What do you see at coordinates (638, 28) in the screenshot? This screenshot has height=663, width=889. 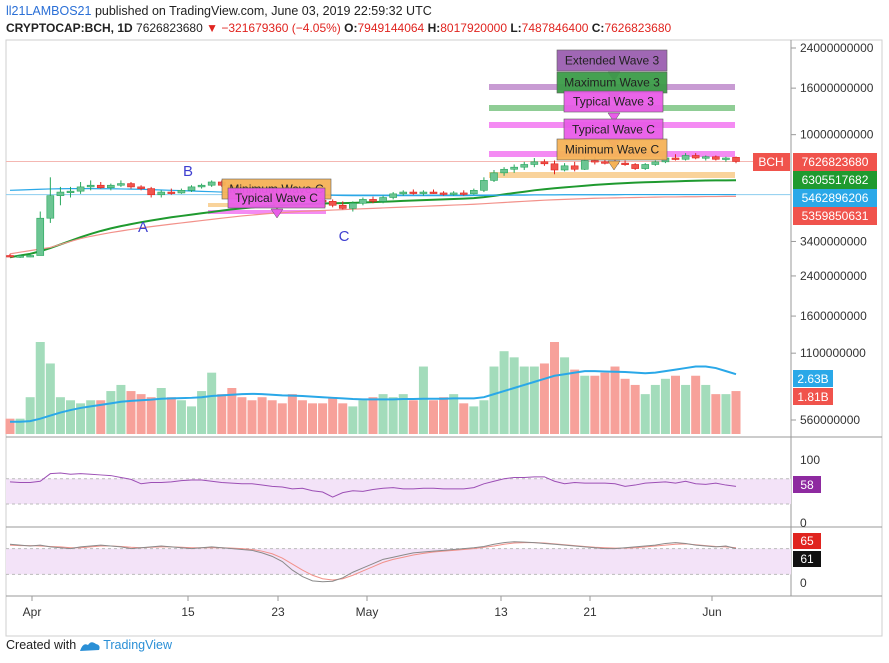 I see `close-value: 7626823680` at bounding box center [638, 28].